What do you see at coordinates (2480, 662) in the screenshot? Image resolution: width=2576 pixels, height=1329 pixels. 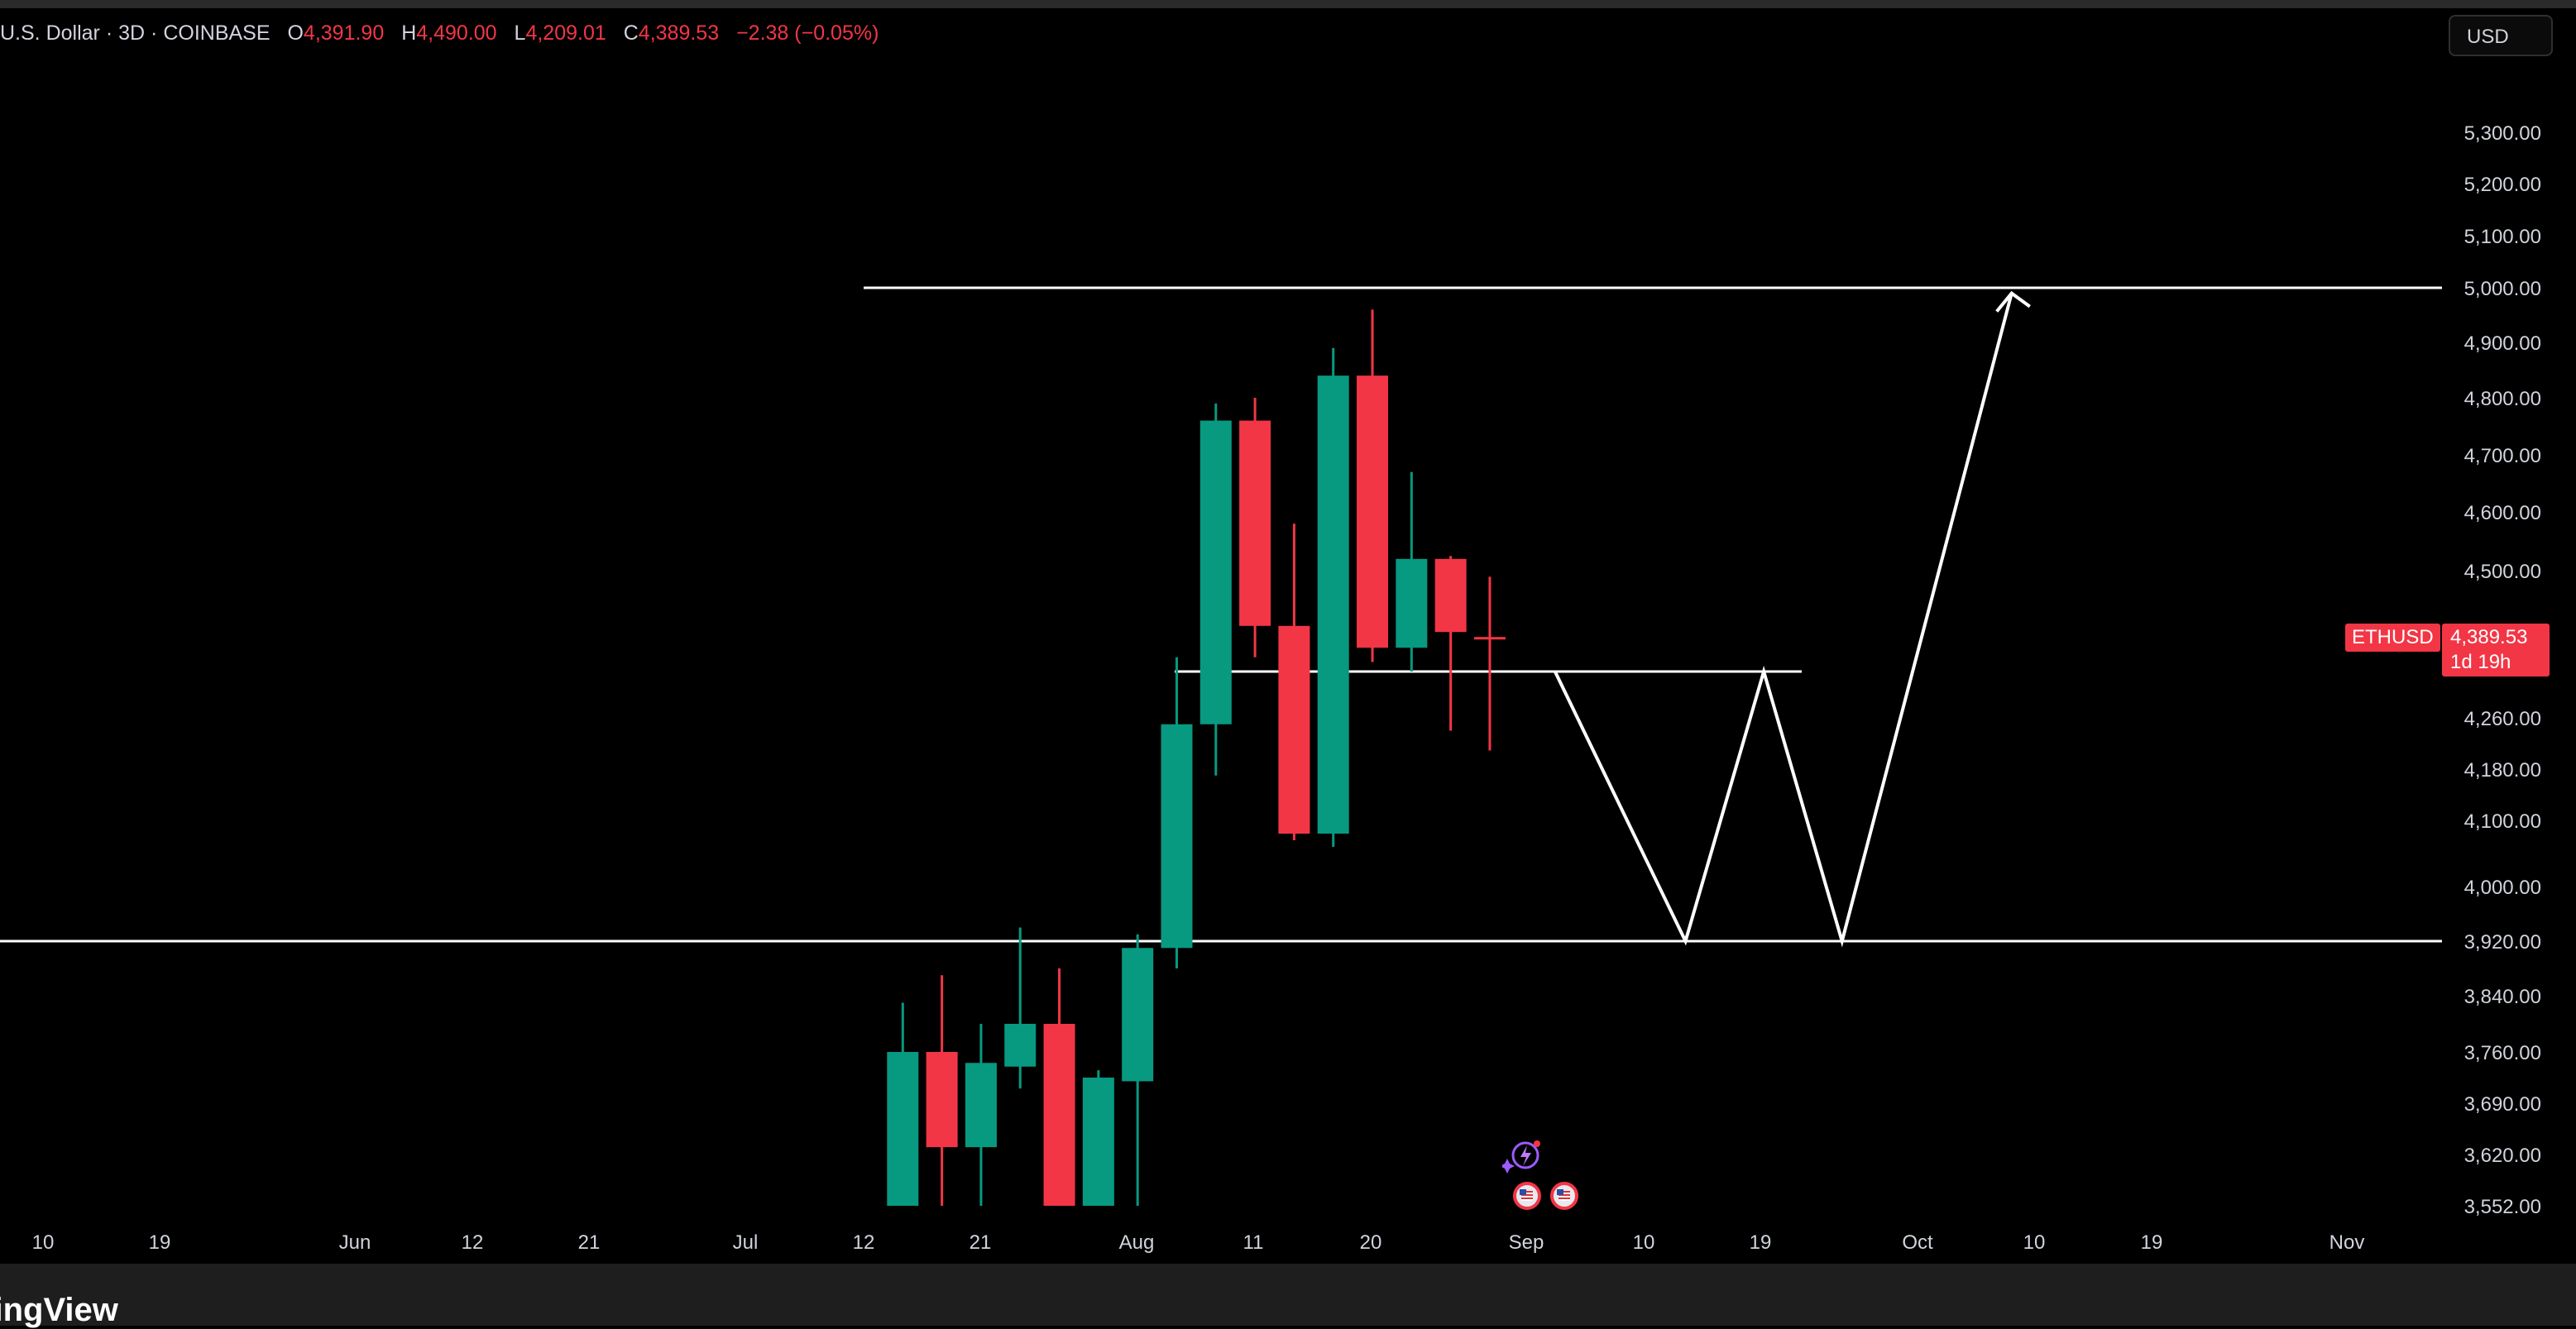 I see `bar-countdown: 1d 19h` at bounding box center [2480, 662].